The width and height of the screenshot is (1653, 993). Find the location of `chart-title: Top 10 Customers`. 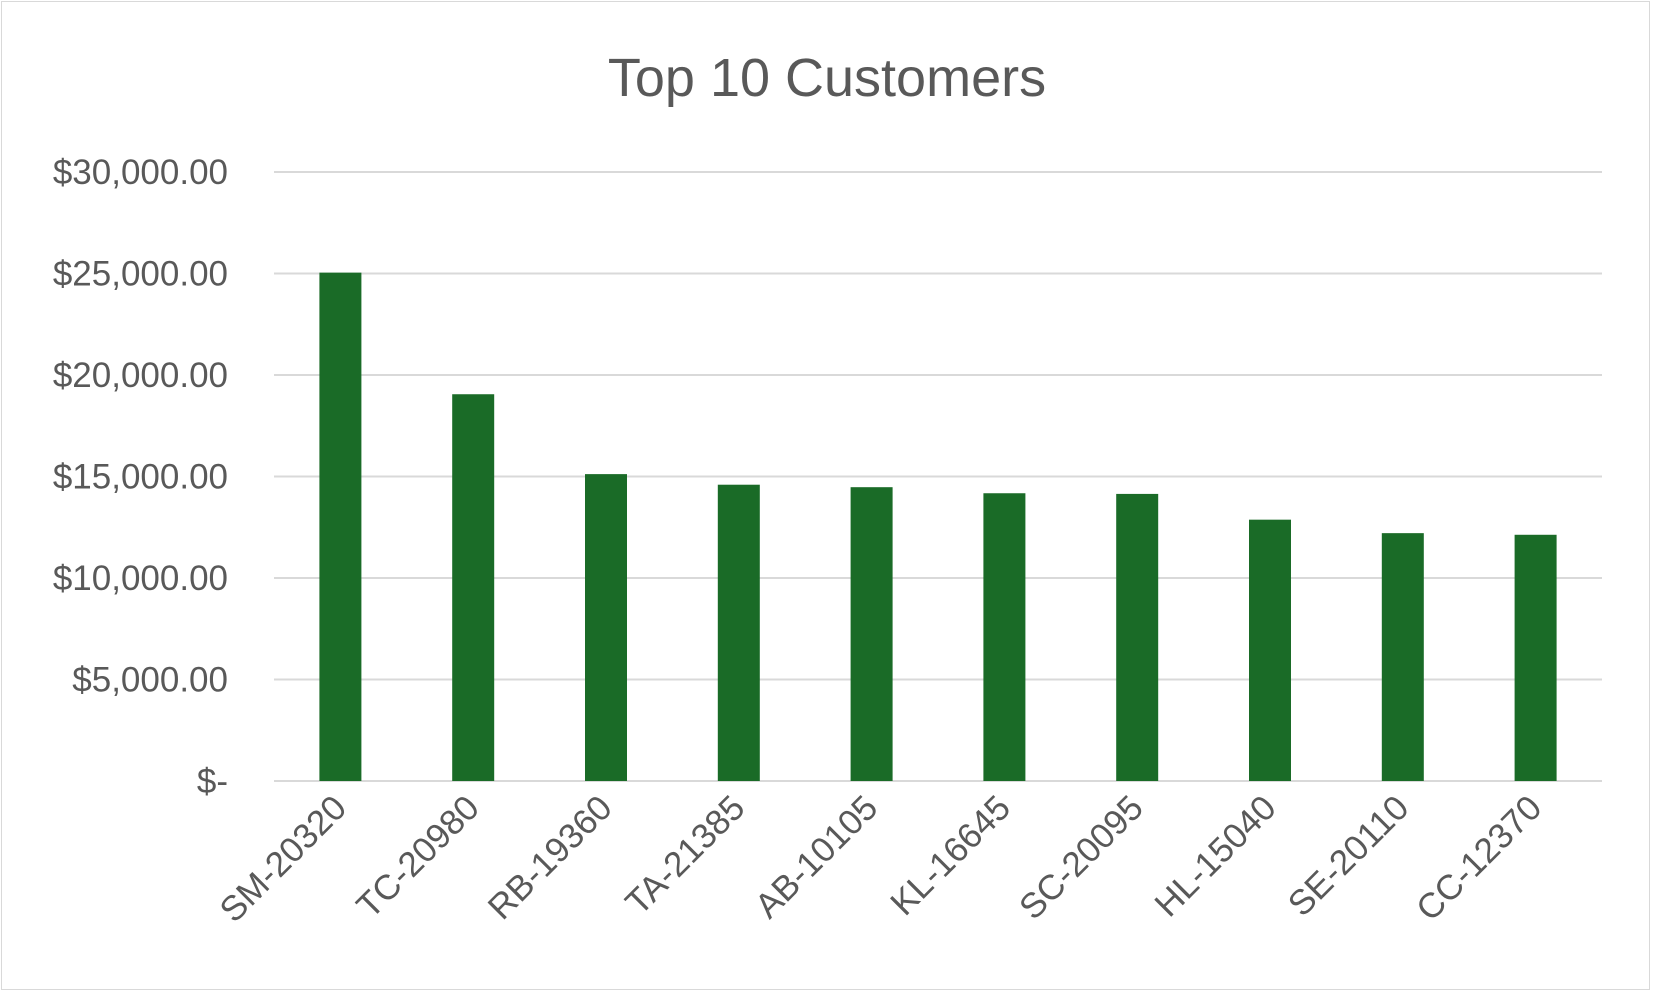

chart-title: Top 10 Customers is located at coordinates (827, 78).